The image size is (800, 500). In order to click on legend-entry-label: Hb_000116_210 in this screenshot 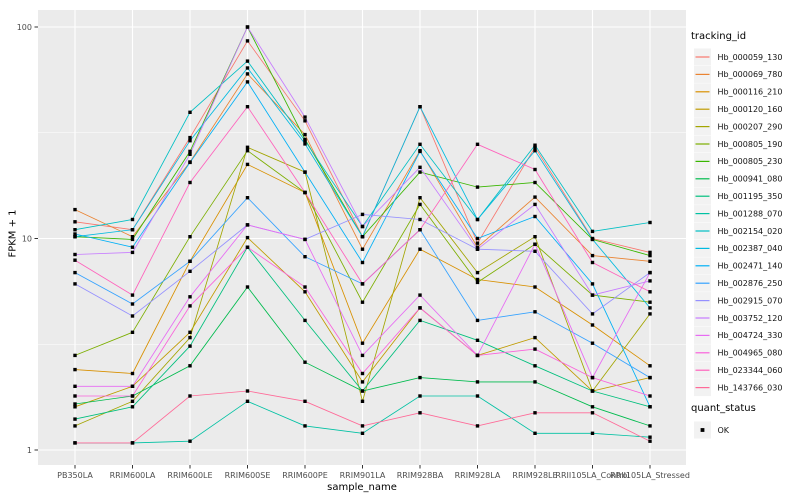, I will do `click(750, 92)`.